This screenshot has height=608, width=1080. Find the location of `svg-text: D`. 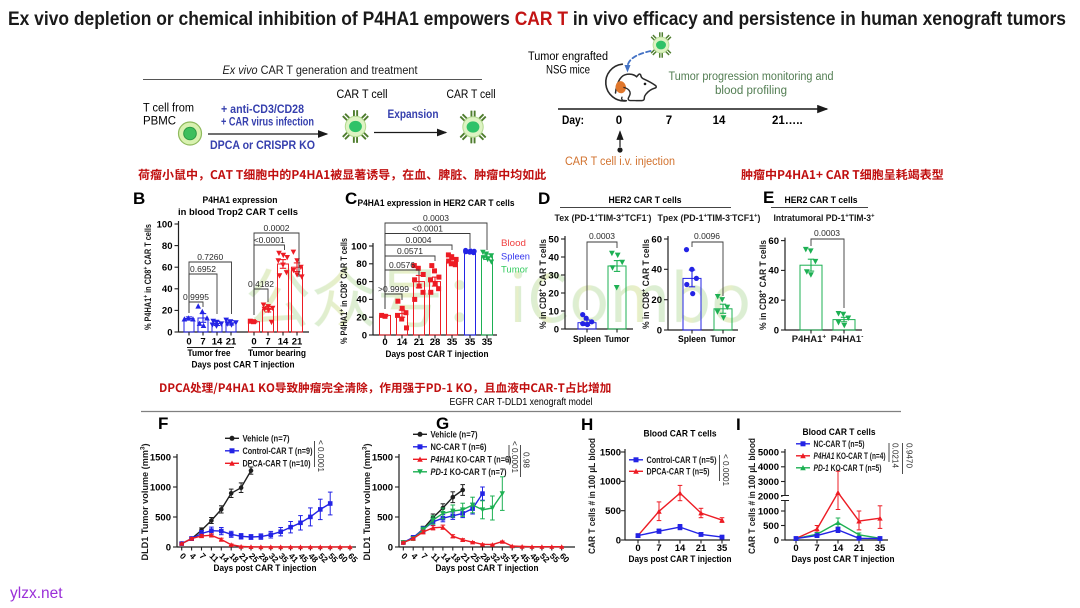

svg-text: D is located at coordinates (544, 198).